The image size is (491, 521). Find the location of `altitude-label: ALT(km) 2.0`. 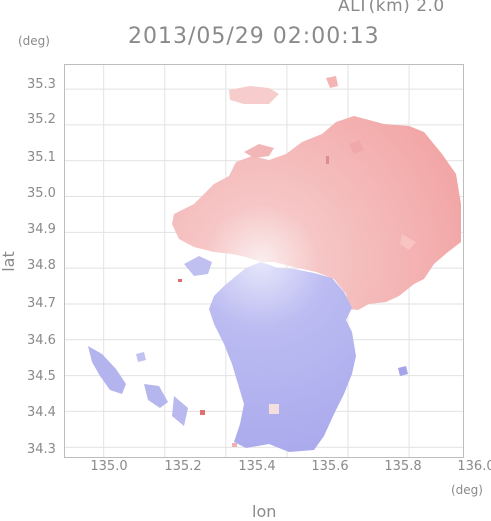

altitude-label: ALT(km) 2.0 is located at coordinates (391, 8).